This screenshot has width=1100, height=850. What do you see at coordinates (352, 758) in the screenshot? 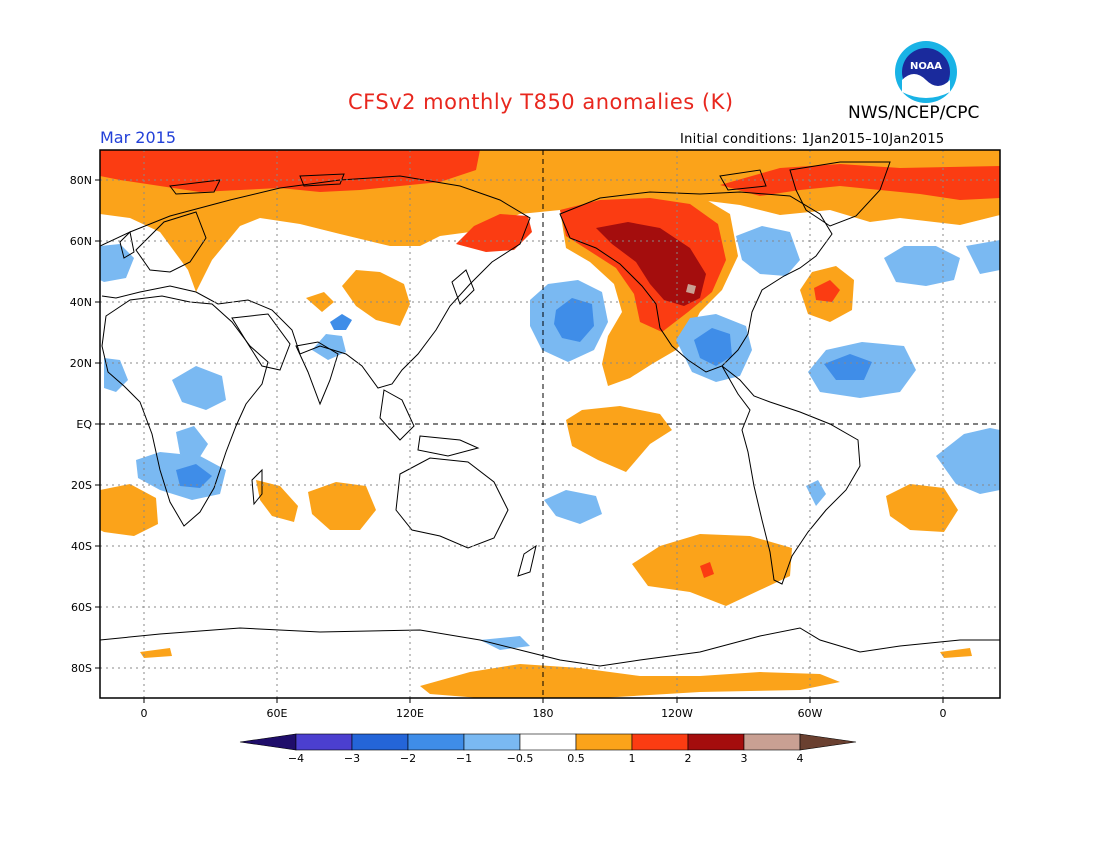
I see `colorbar-label: −3` at bounding box center [352, 758].